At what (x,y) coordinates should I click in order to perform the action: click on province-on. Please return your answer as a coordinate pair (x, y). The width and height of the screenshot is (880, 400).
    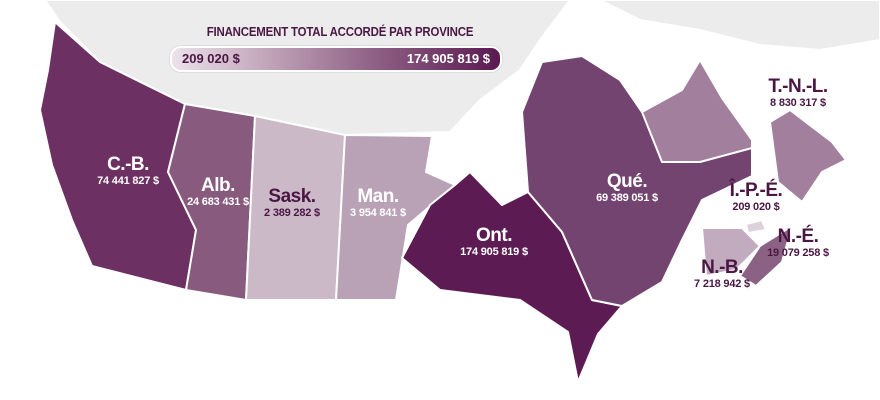
    Looking at the image, I should click on (512, 277).